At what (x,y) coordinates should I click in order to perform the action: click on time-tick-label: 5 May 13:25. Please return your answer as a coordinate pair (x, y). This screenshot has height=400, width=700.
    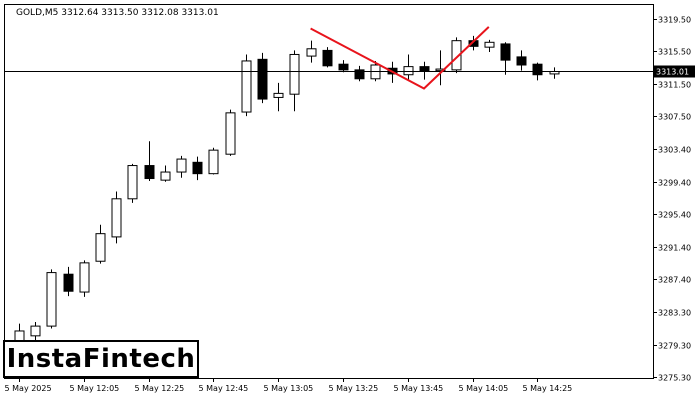
    Looking at the image, I should click on (354, 388).